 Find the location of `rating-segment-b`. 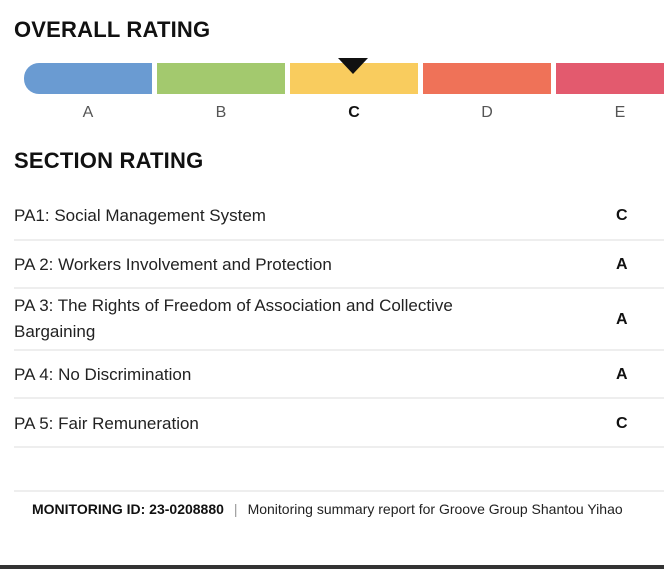

rating-segment-b is located at coordinates (221, 78).